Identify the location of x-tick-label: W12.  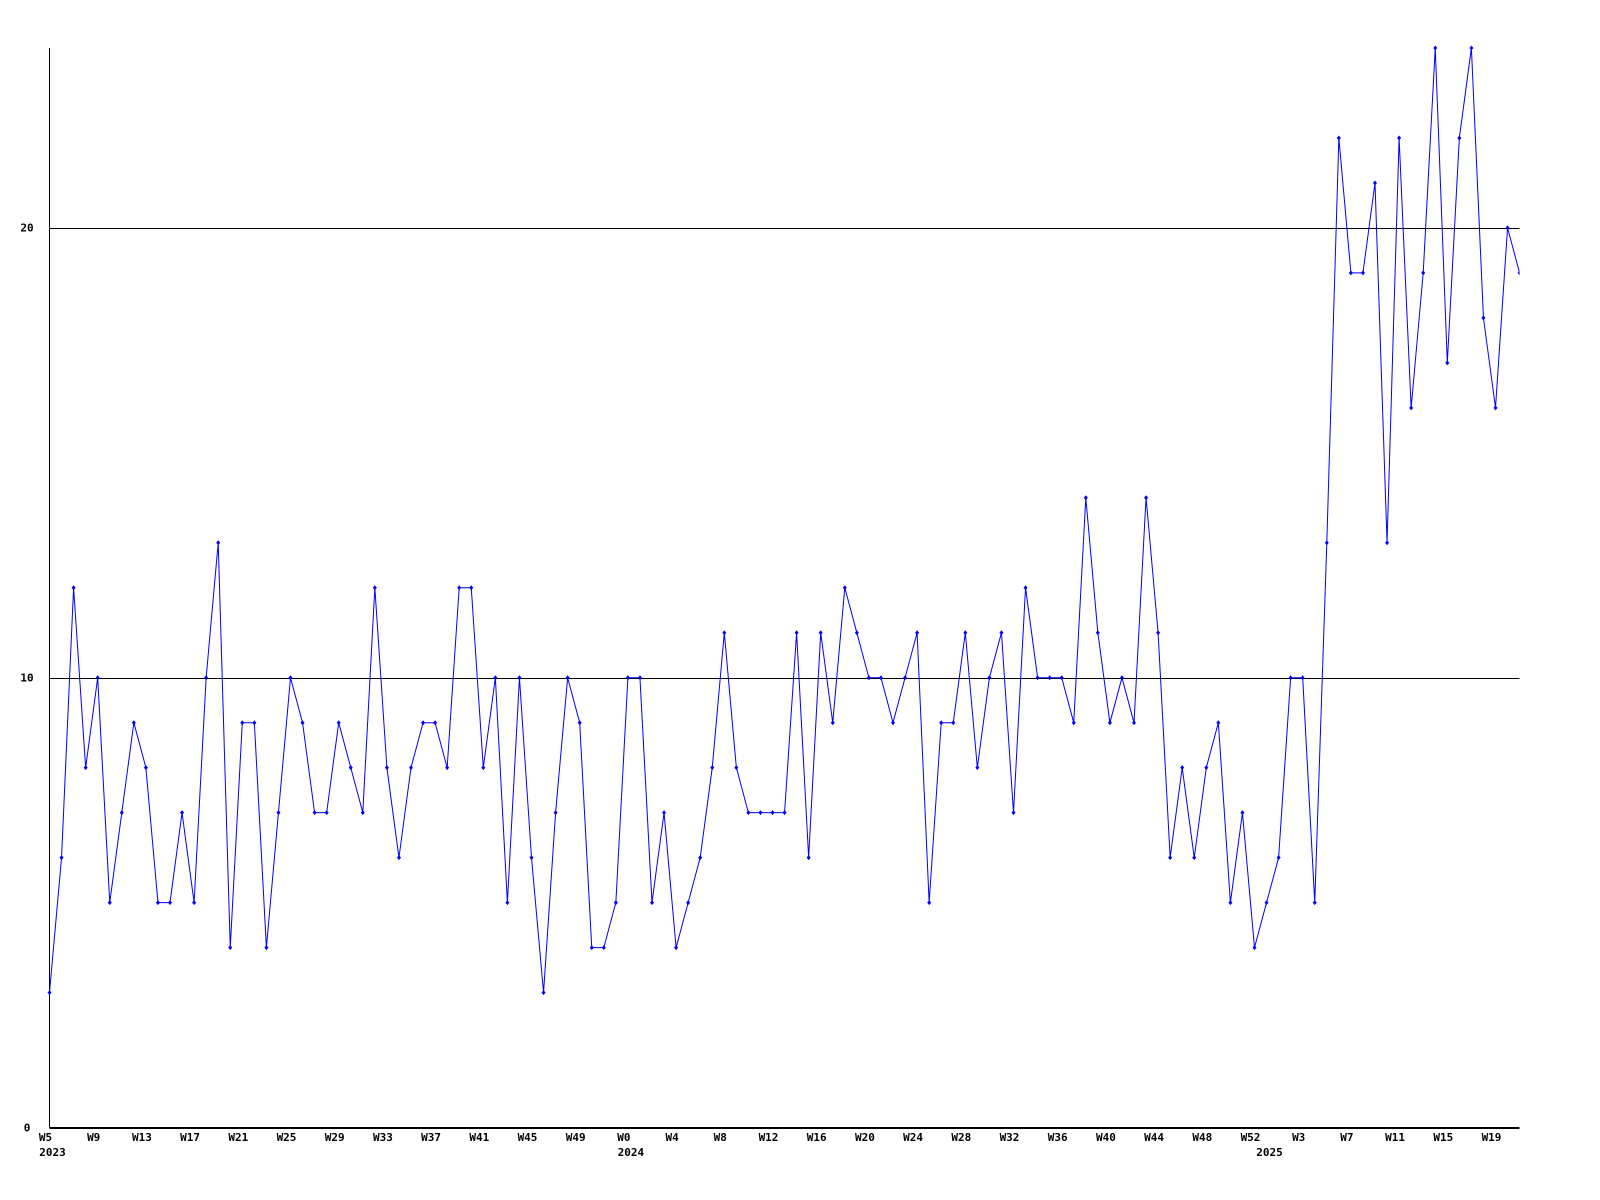
(769, 1137).